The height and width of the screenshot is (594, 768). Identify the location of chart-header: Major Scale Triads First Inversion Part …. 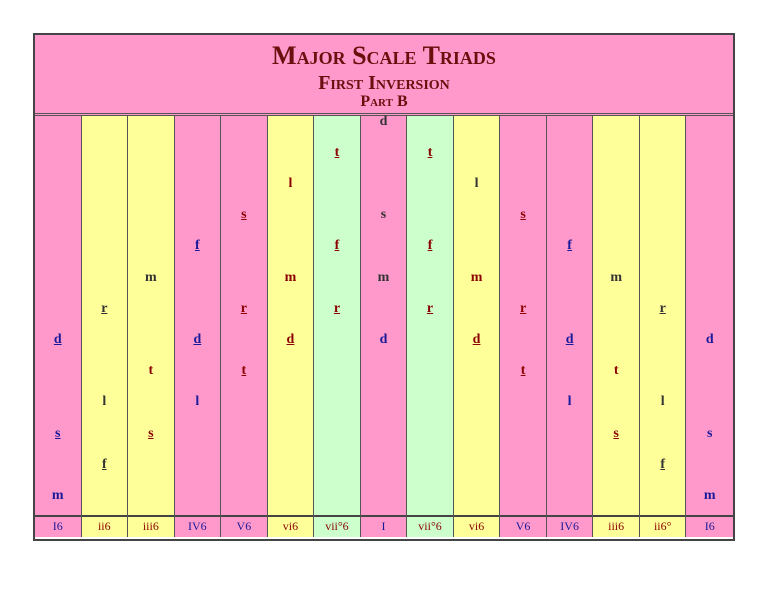
(384, 75).